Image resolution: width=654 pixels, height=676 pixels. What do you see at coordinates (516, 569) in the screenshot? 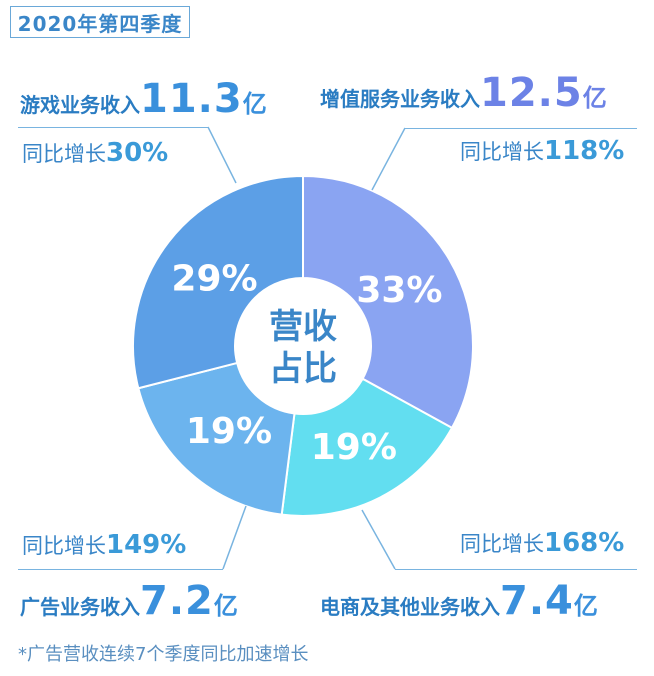
I see `leader-line-ecommerce` at bounding box center [516, 569].